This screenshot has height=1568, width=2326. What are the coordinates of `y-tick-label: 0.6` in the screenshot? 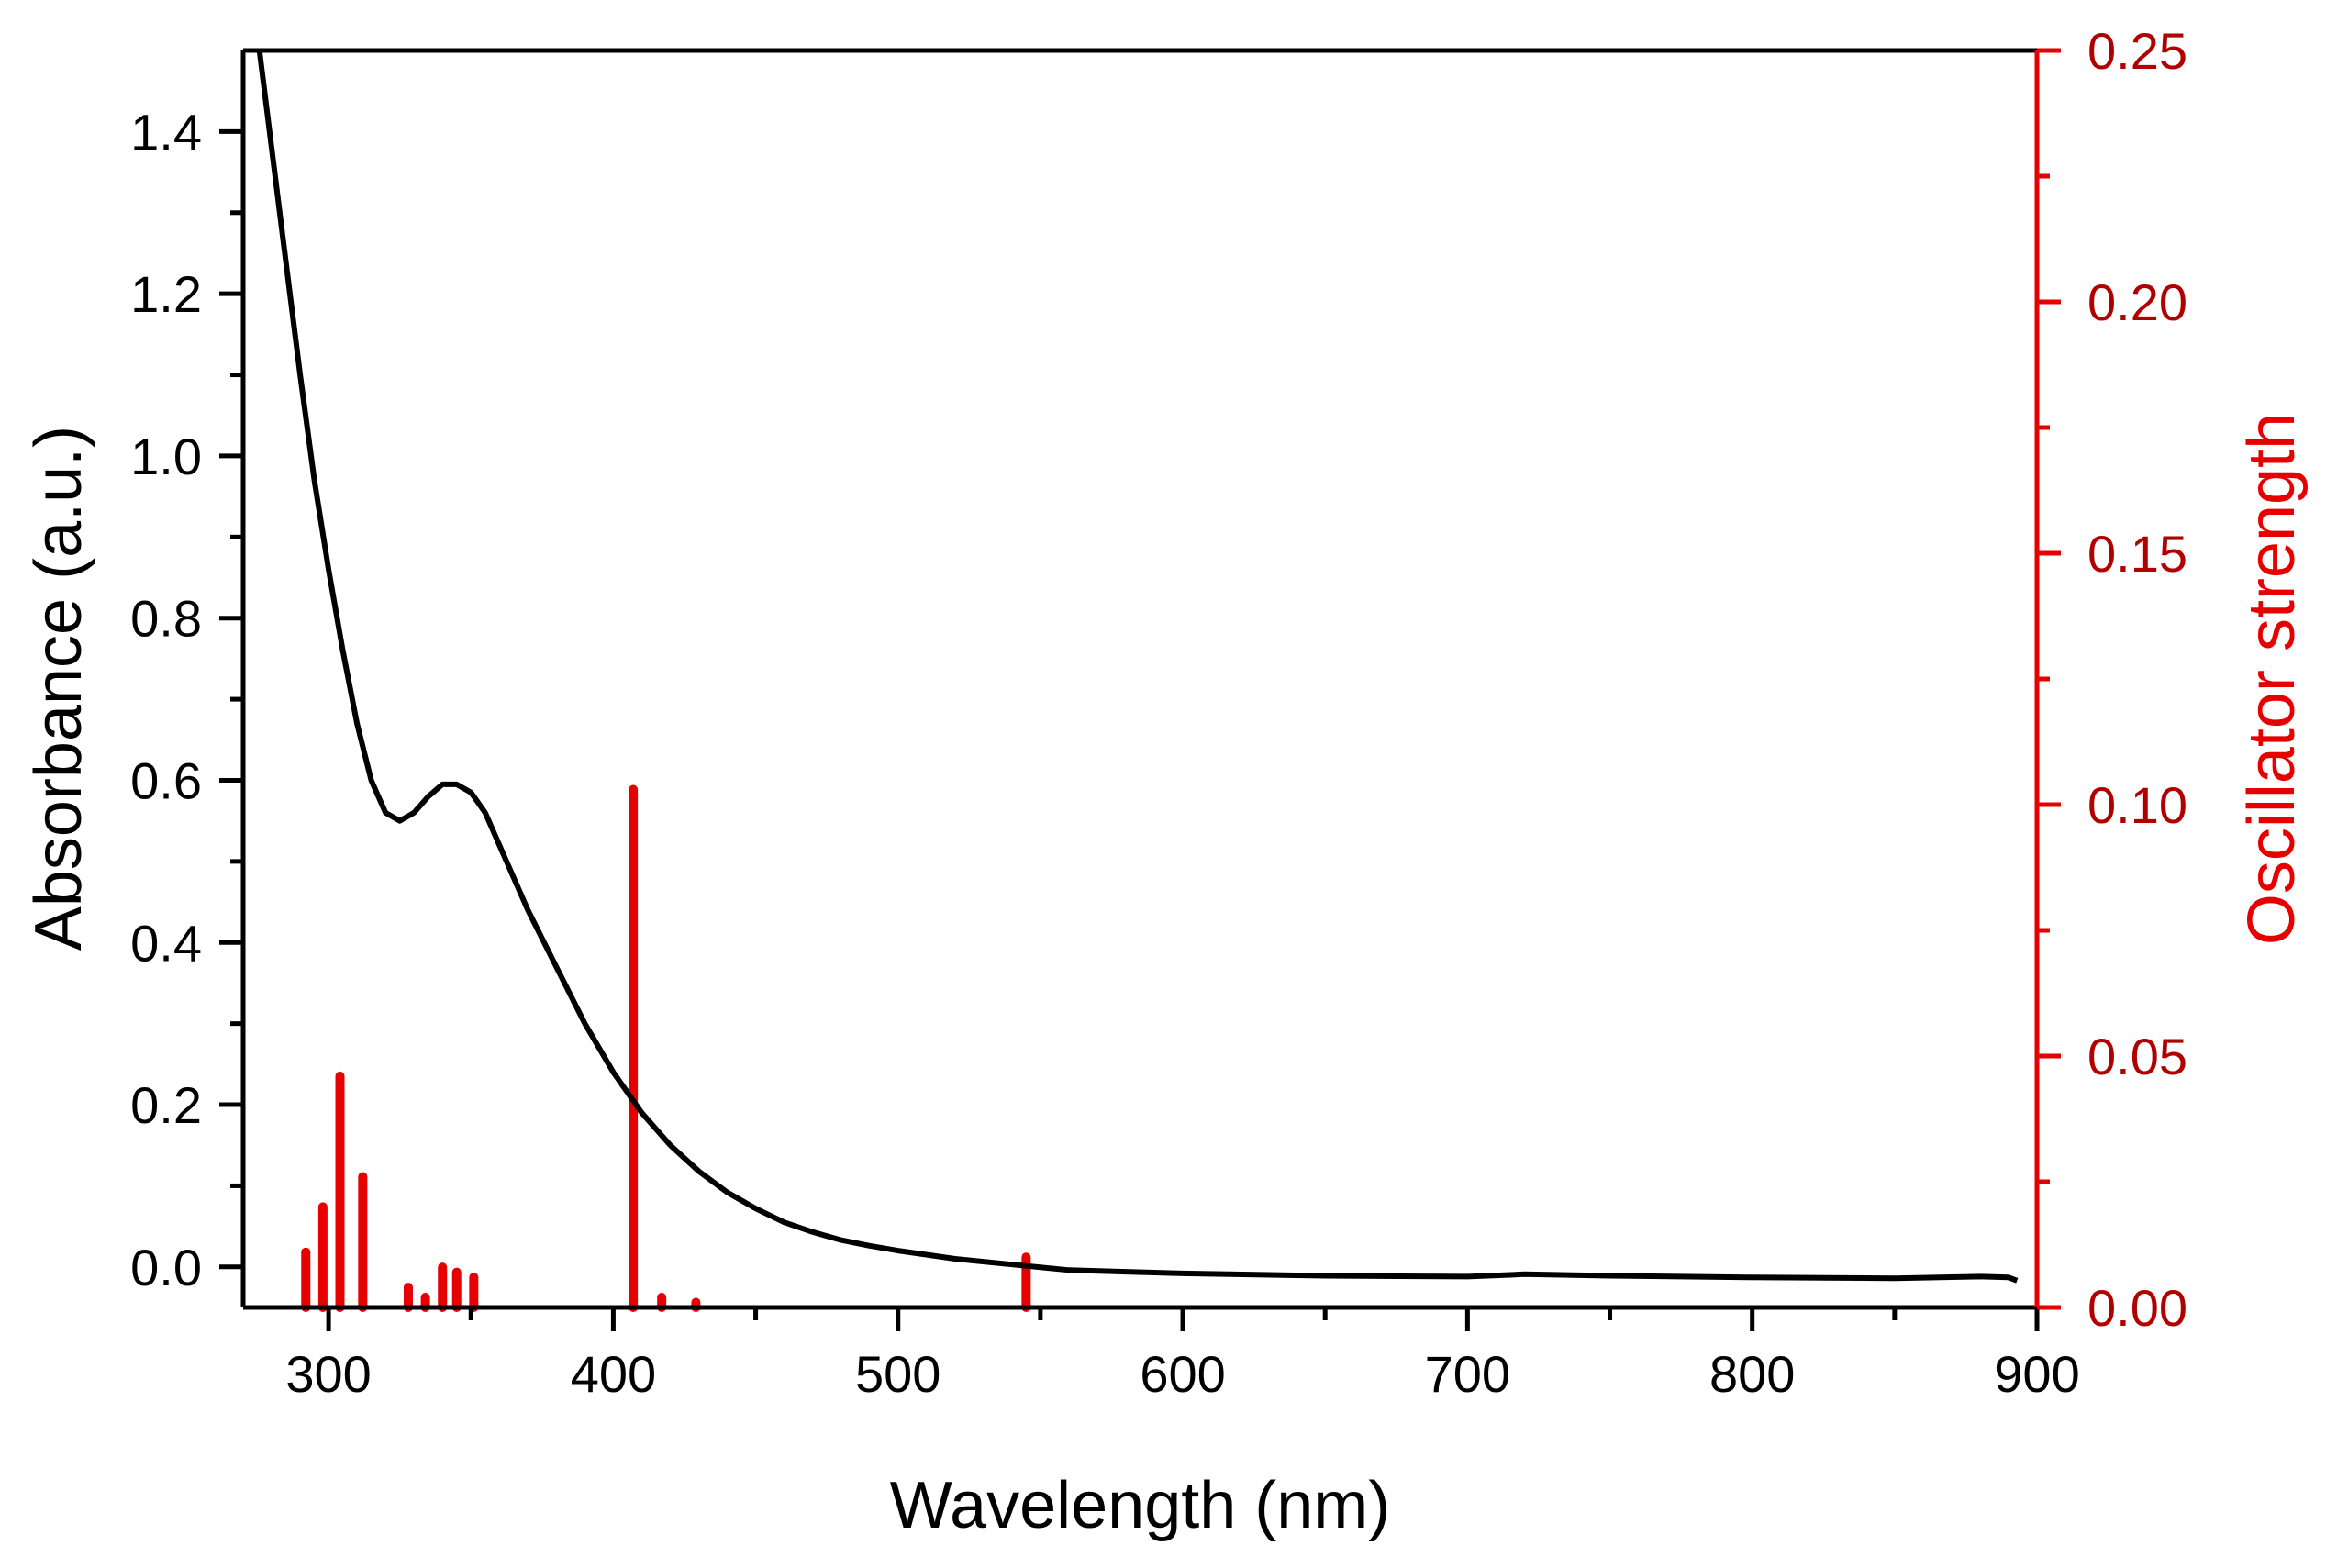 It's located at (166, 780).